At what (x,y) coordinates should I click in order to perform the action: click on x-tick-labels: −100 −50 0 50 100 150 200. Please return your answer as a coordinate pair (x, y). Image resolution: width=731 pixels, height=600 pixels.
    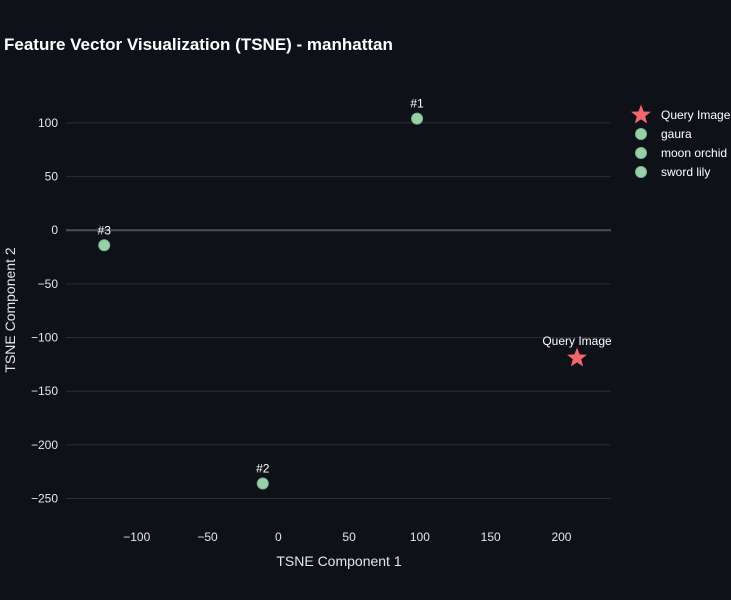
    Looking at the image, I should click on (347, 537).